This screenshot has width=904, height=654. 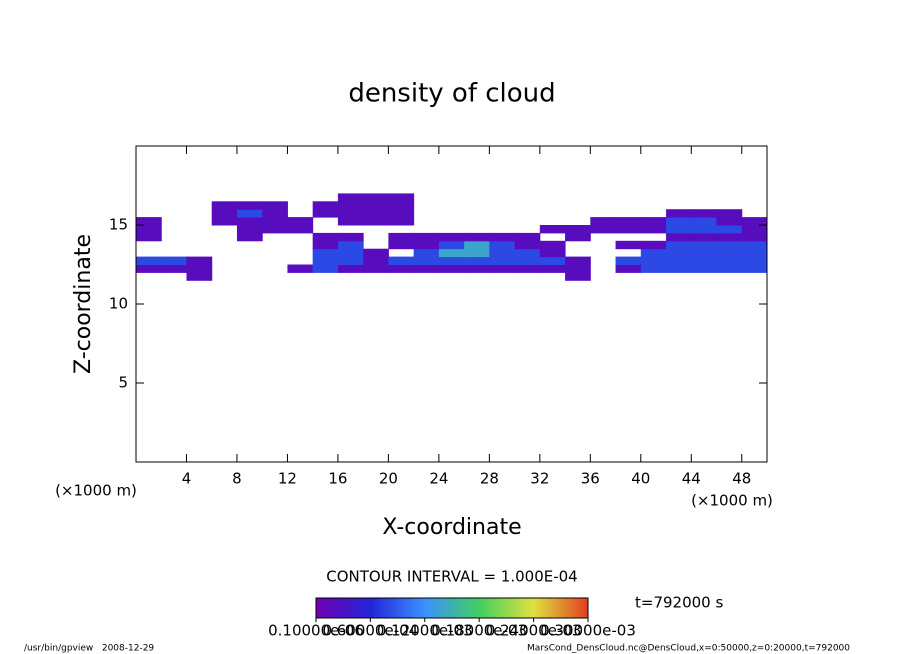 I want to click on y-tick-label: 10, so click(x=118, y=304).